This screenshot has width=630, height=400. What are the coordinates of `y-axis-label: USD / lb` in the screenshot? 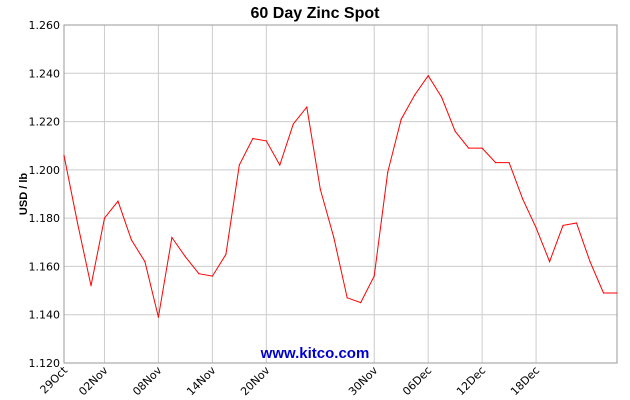 It's located at (24, 194).